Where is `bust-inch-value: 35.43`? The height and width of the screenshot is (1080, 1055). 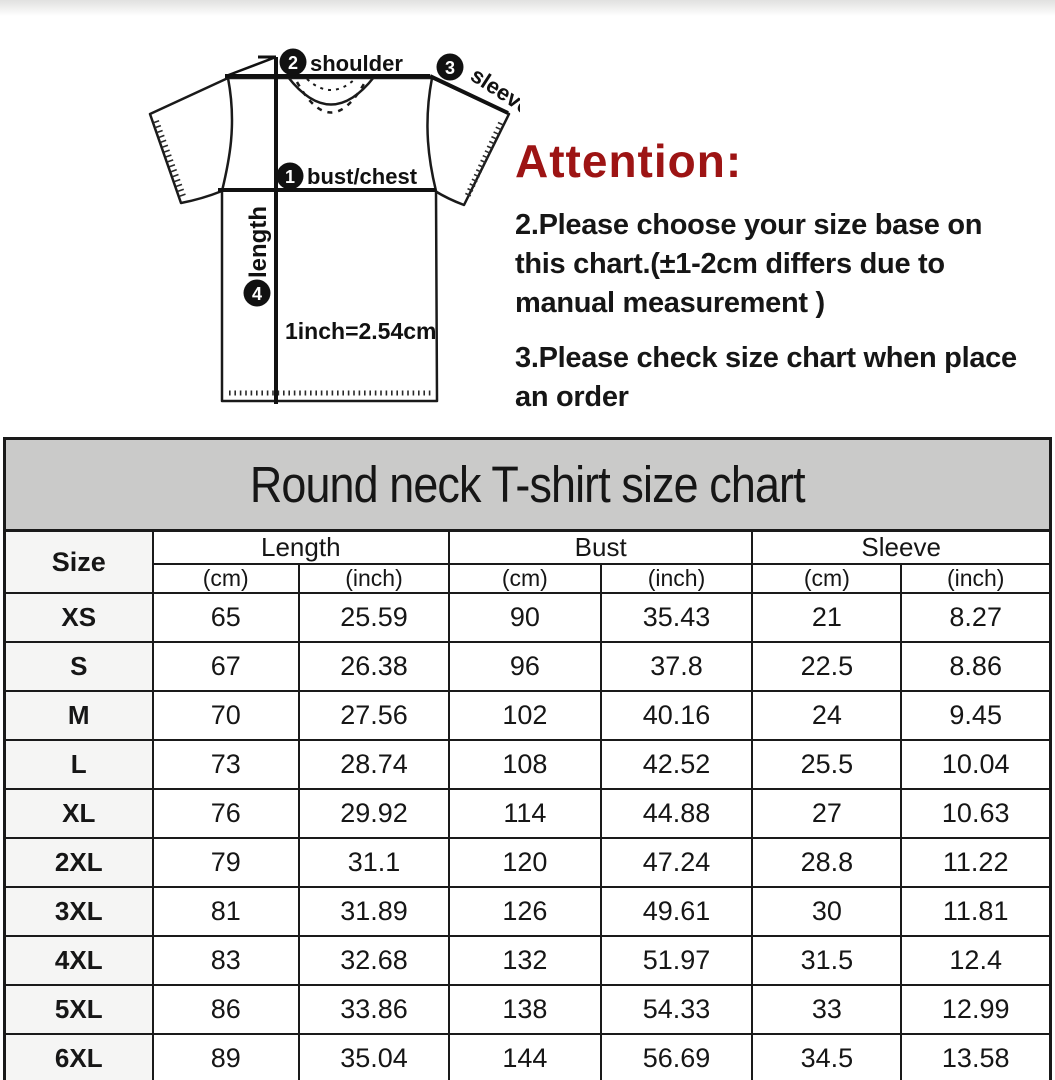
bust-inch-value: 35.43 is located at coordinates (676, 617).